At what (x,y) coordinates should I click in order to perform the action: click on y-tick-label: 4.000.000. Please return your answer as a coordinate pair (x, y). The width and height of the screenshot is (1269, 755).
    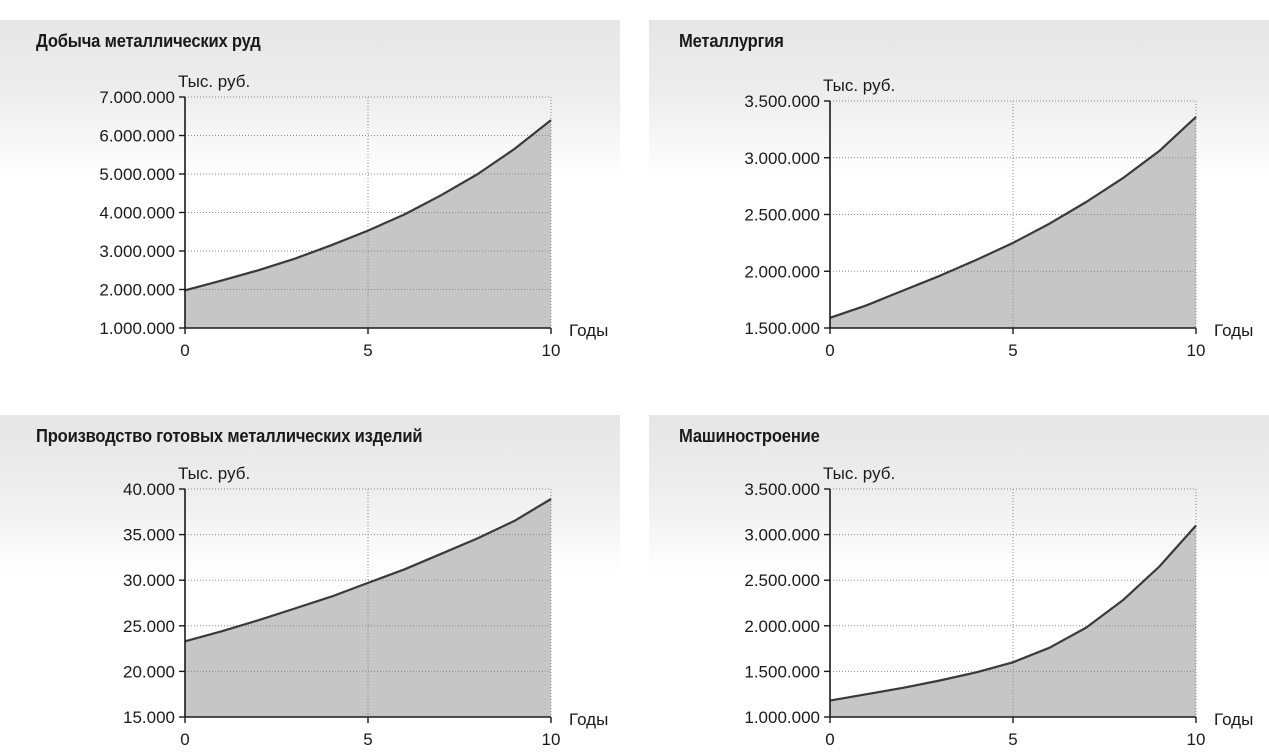
    Looking at the image, I should click on (137, 213).